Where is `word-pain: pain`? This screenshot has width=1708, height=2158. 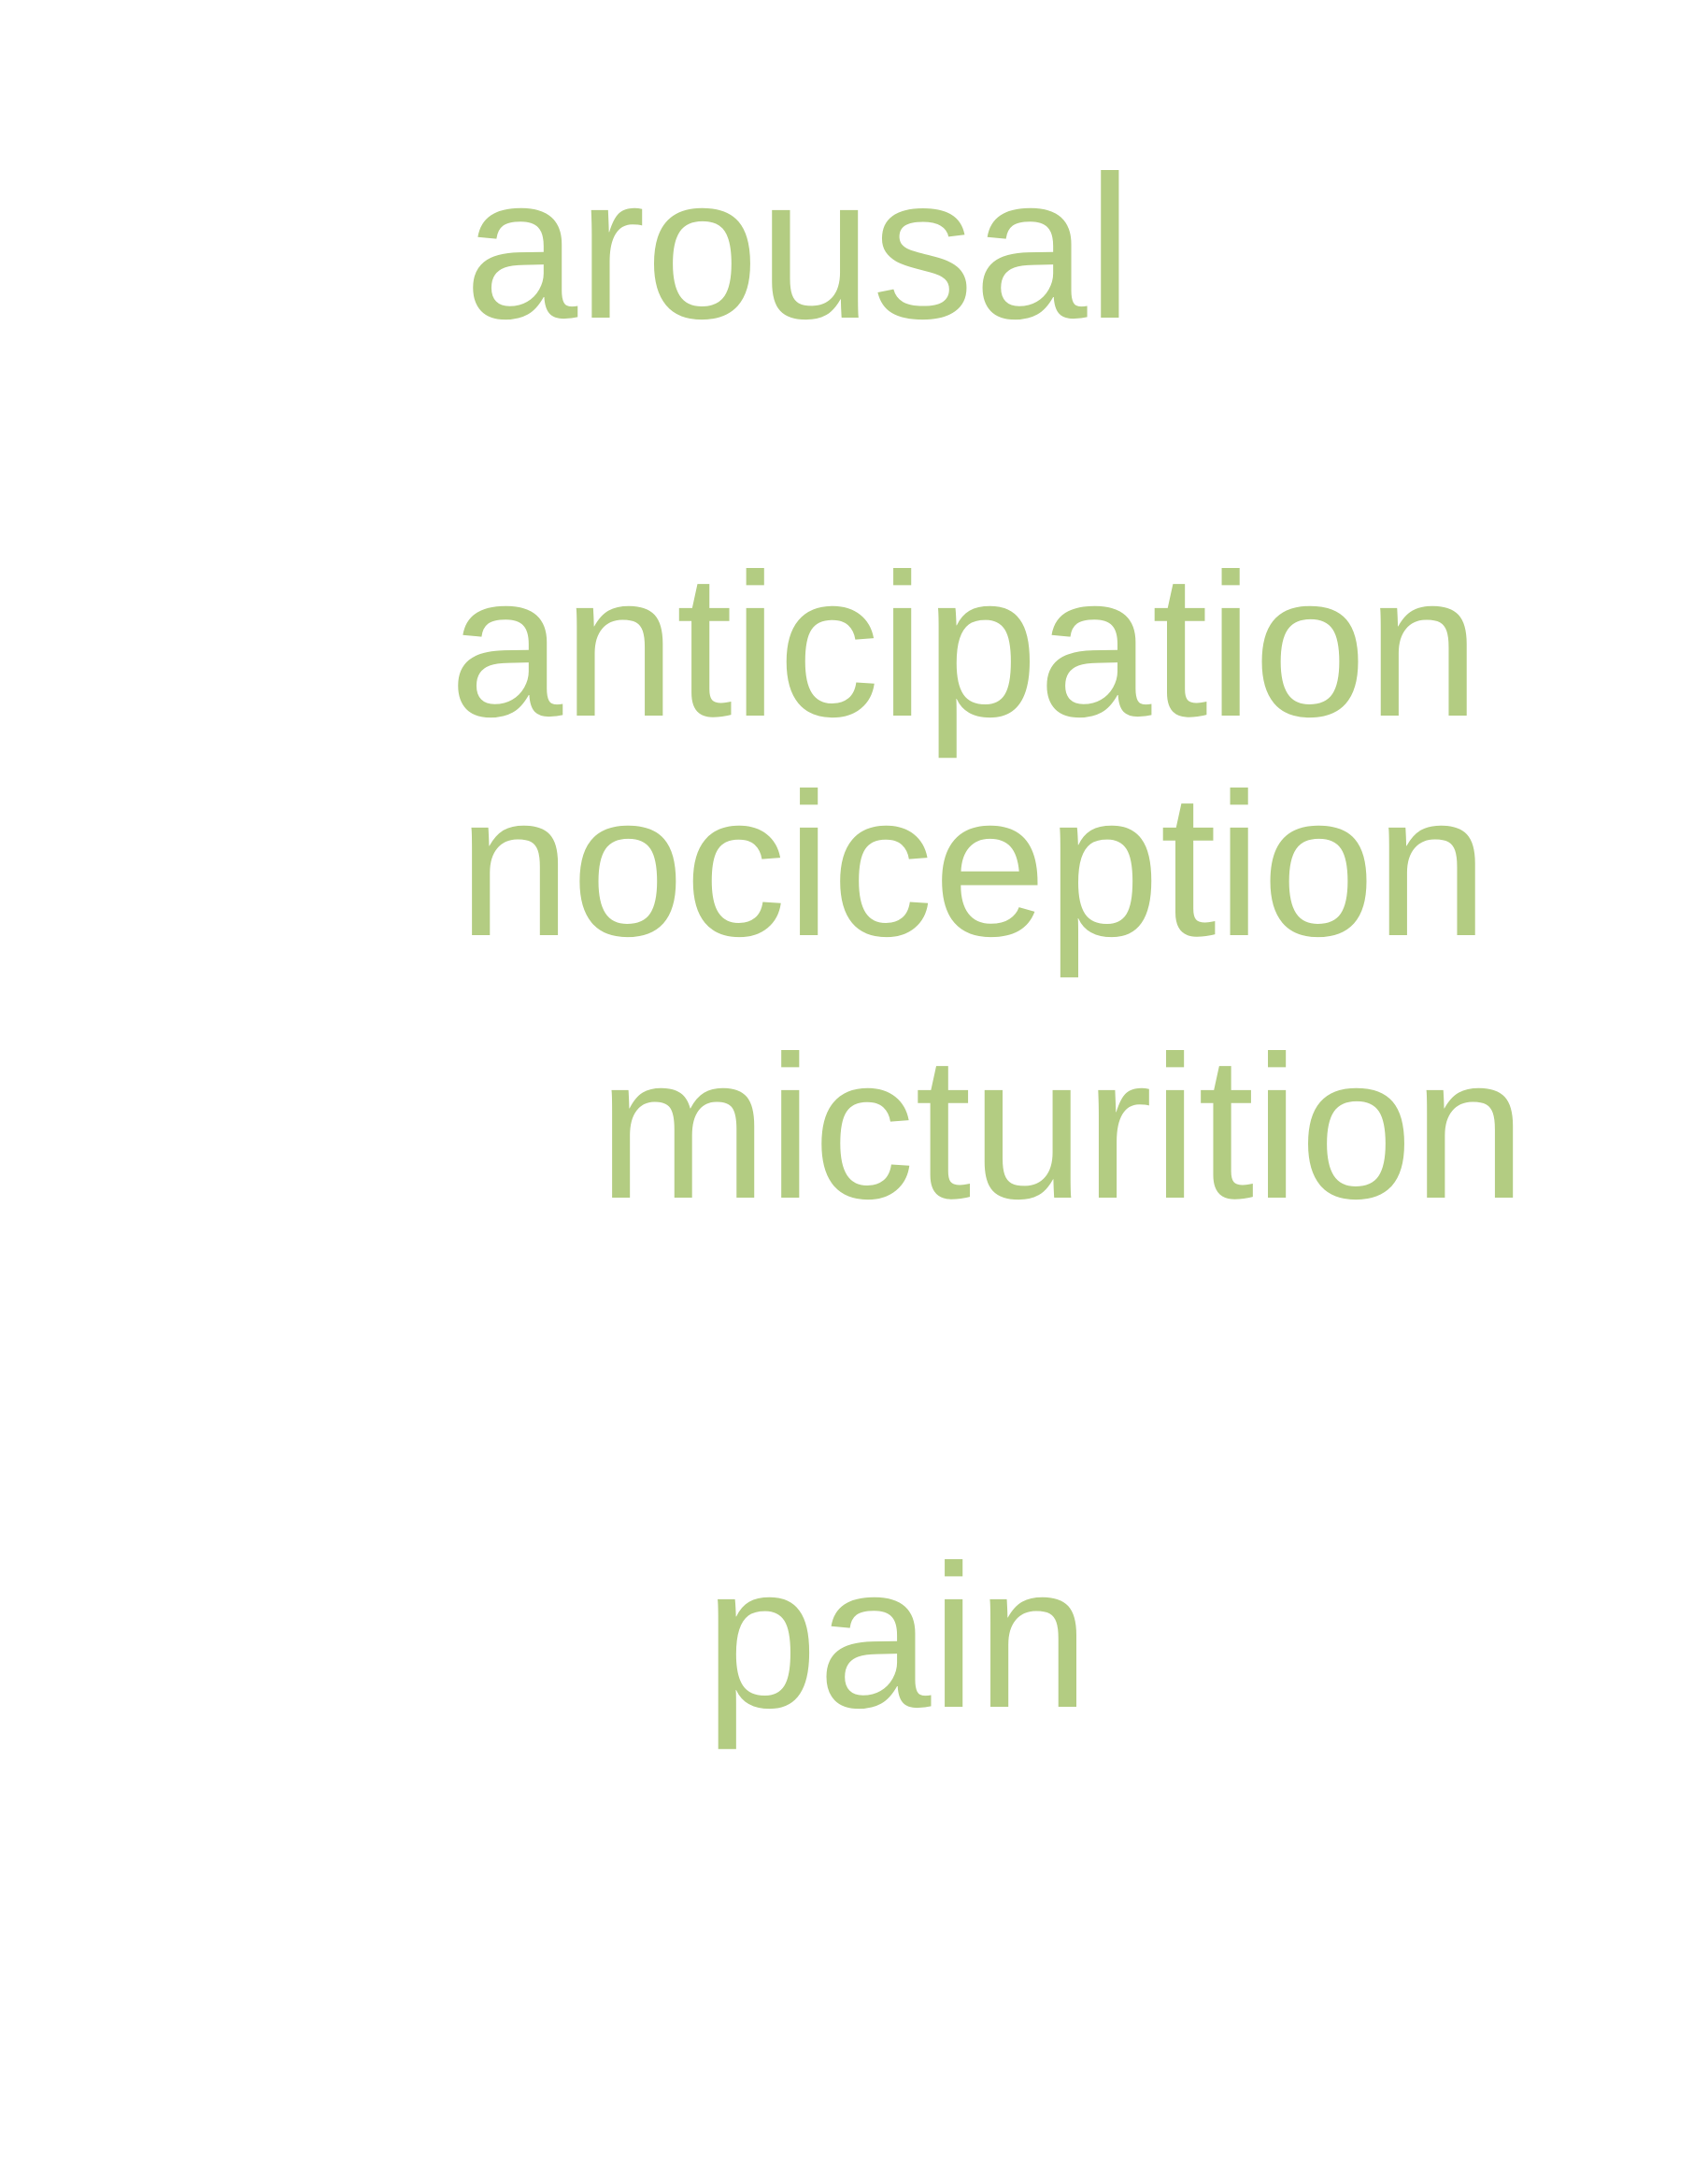 word-pain: pain is located at coordinates (897, 1637).